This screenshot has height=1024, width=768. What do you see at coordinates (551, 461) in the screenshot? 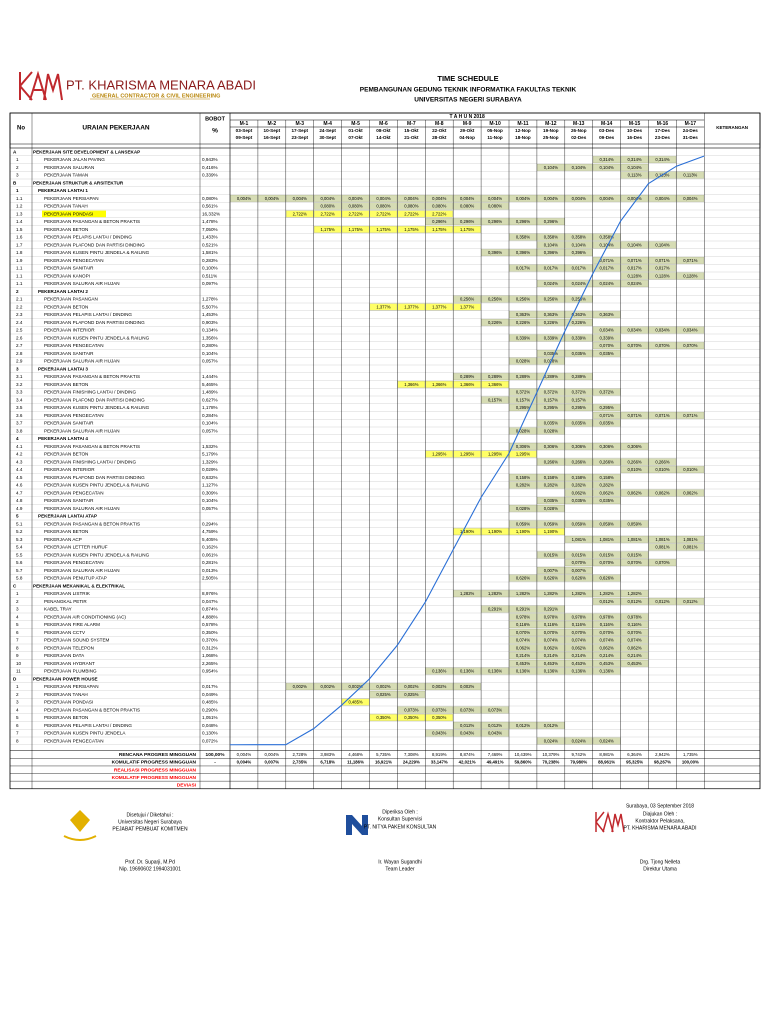
I see `cell-value: 0,266%` at bounding box center [551, 461].